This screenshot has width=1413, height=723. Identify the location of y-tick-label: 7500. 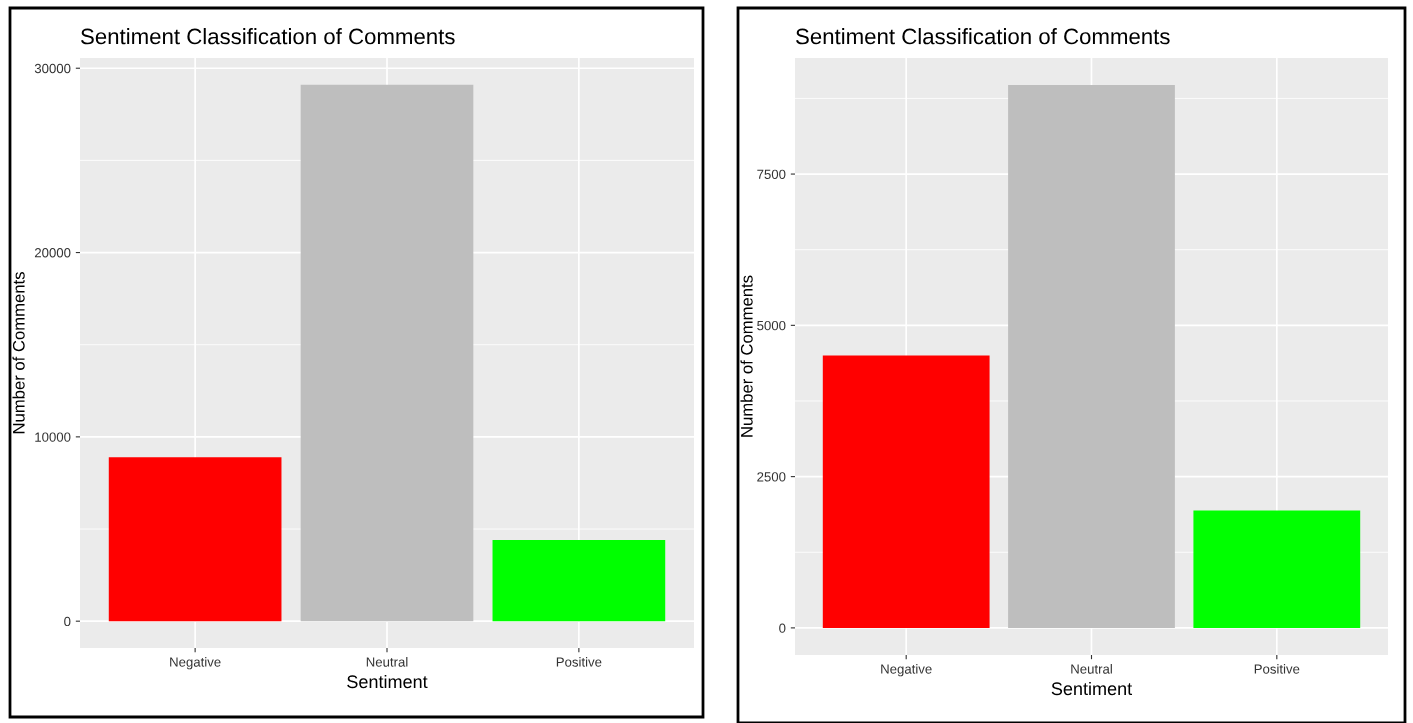
(771, 174).